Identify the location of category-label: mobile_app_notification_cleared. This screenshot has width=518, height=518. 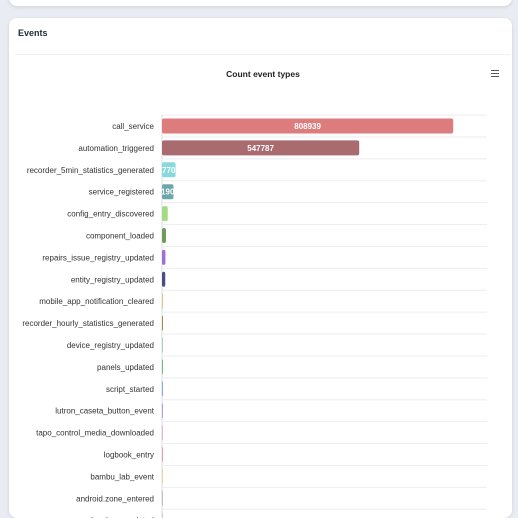
(96, 301).